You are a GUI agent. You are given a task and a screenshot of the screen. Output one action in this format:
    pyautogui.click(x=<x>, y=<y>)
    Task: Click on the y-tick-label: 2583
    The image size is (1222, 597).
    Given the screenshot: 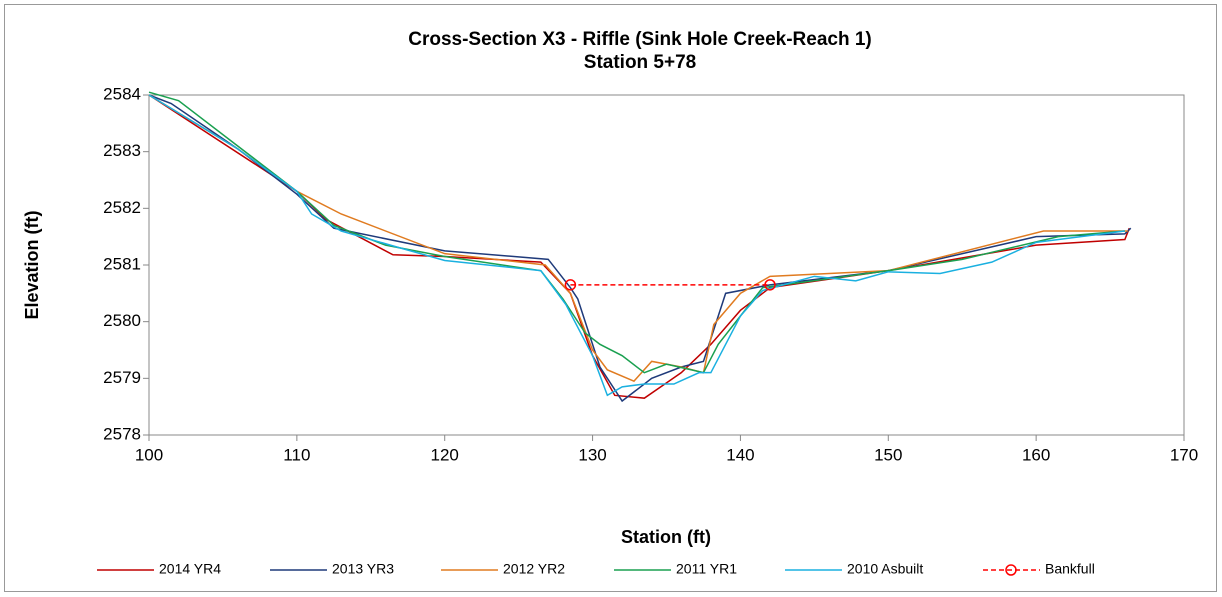 What is the action you would take?
    pyautogui.click(x=122, y=150)
    